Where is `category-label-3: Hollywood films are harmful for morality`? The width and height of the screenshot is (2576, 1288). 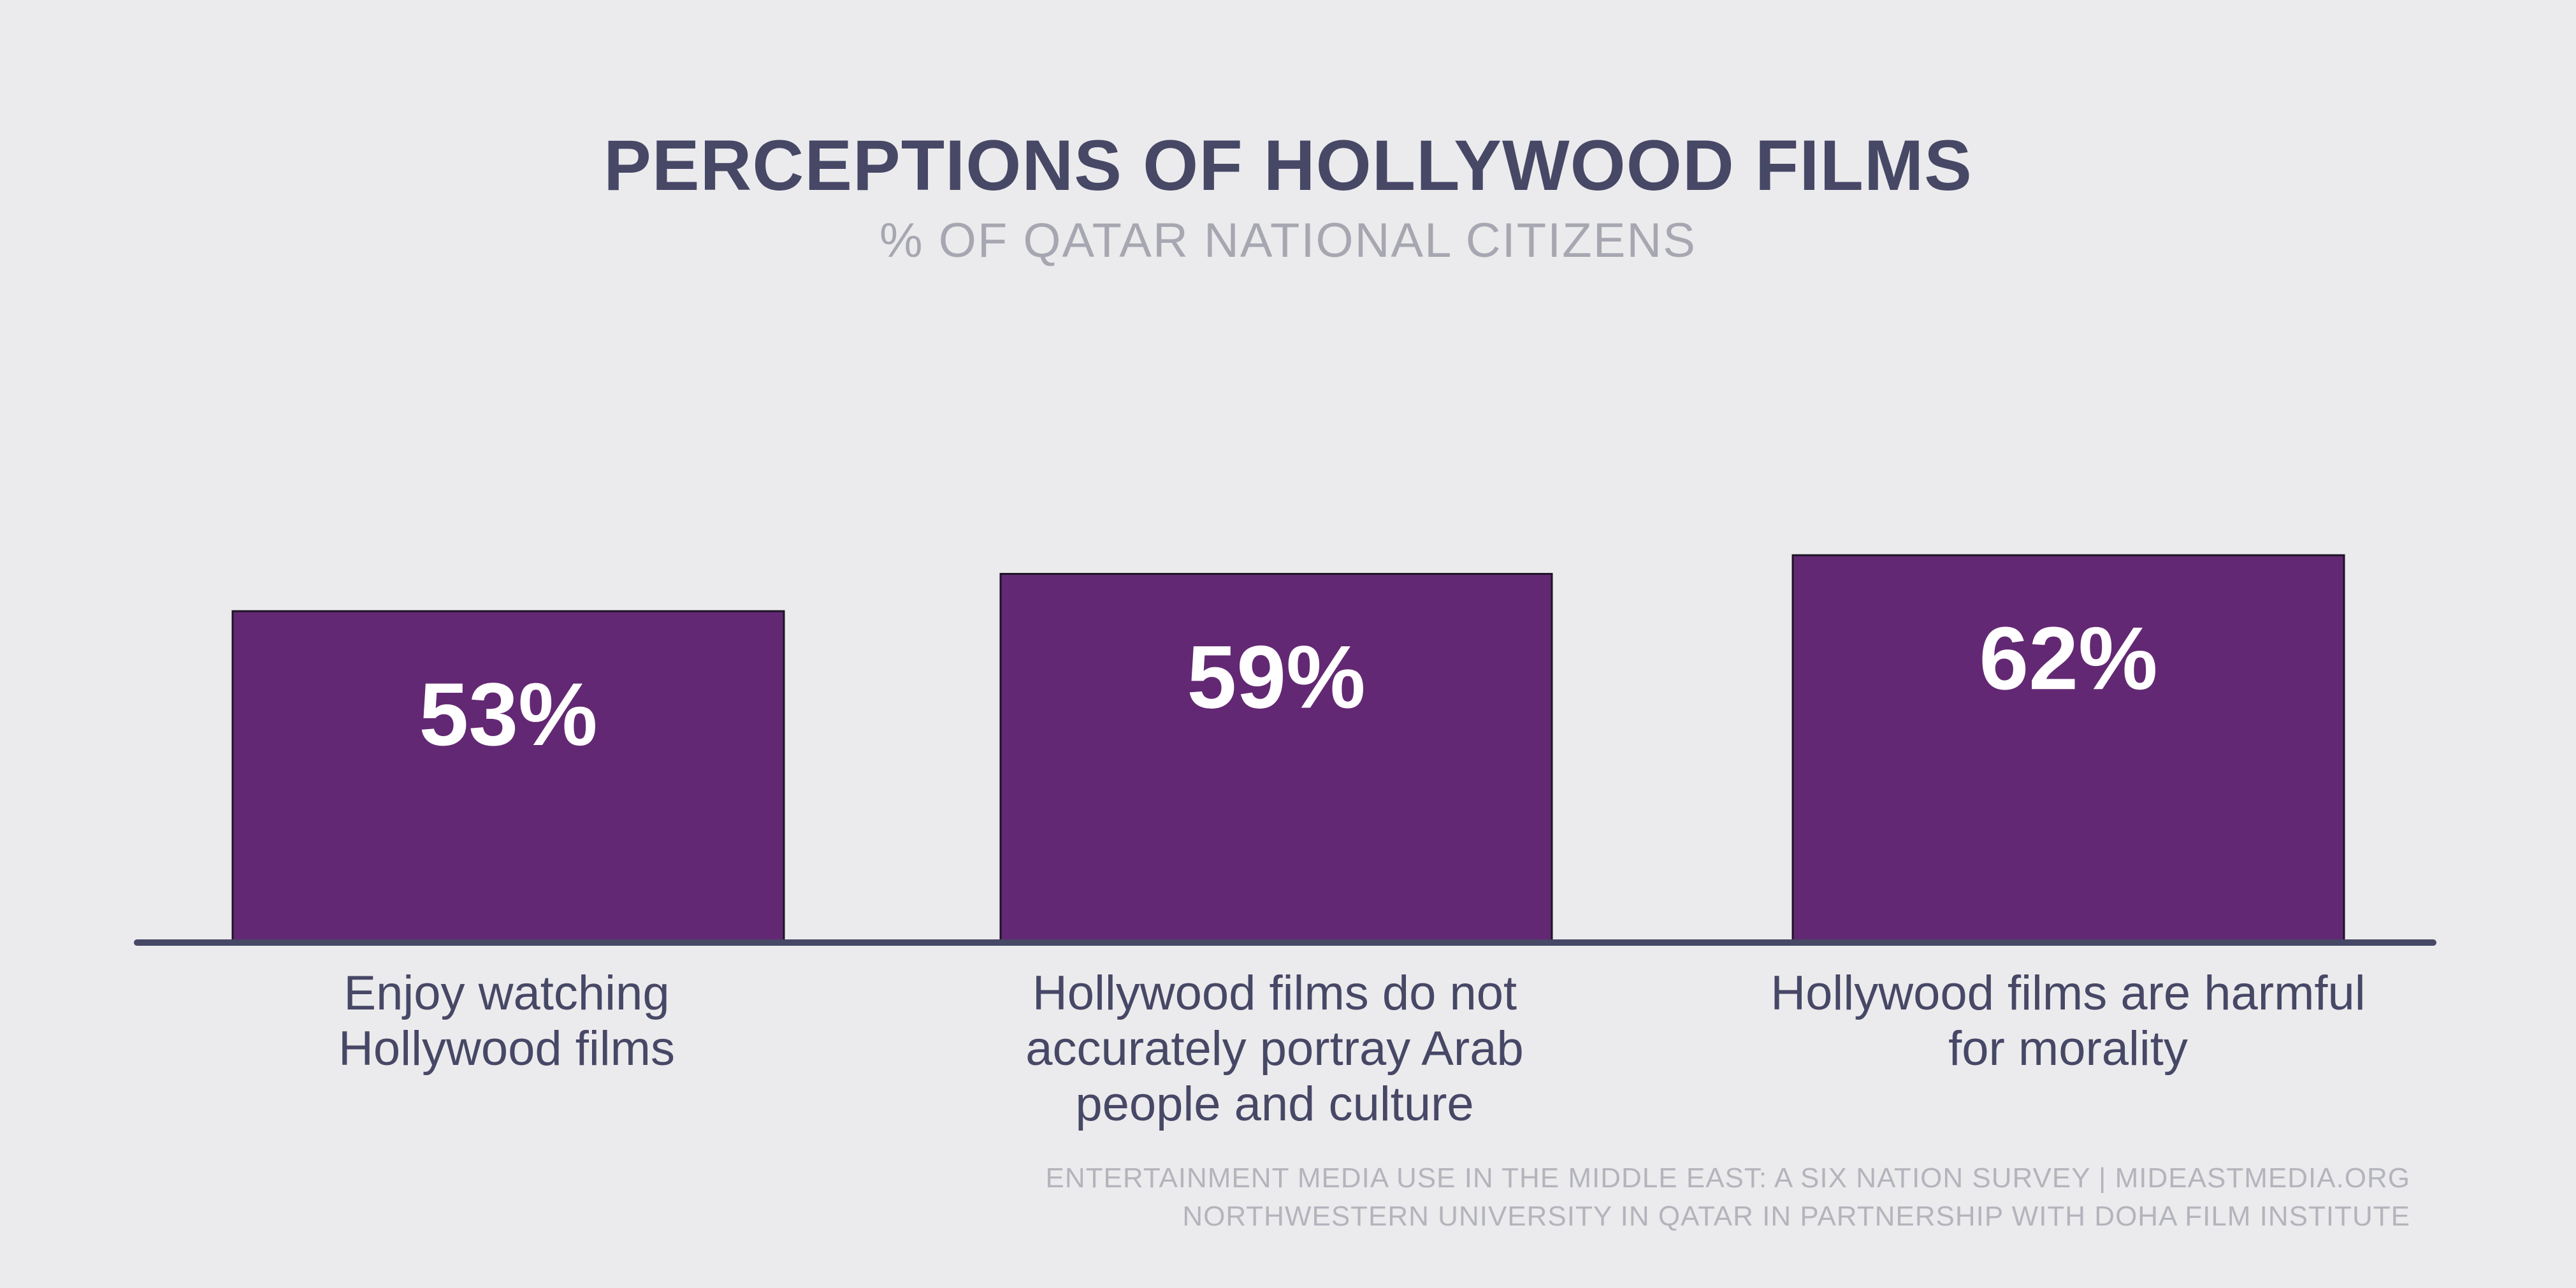 category-label-3: Hollywood films are harmful for morality is located at coordinates (2068, 1021).